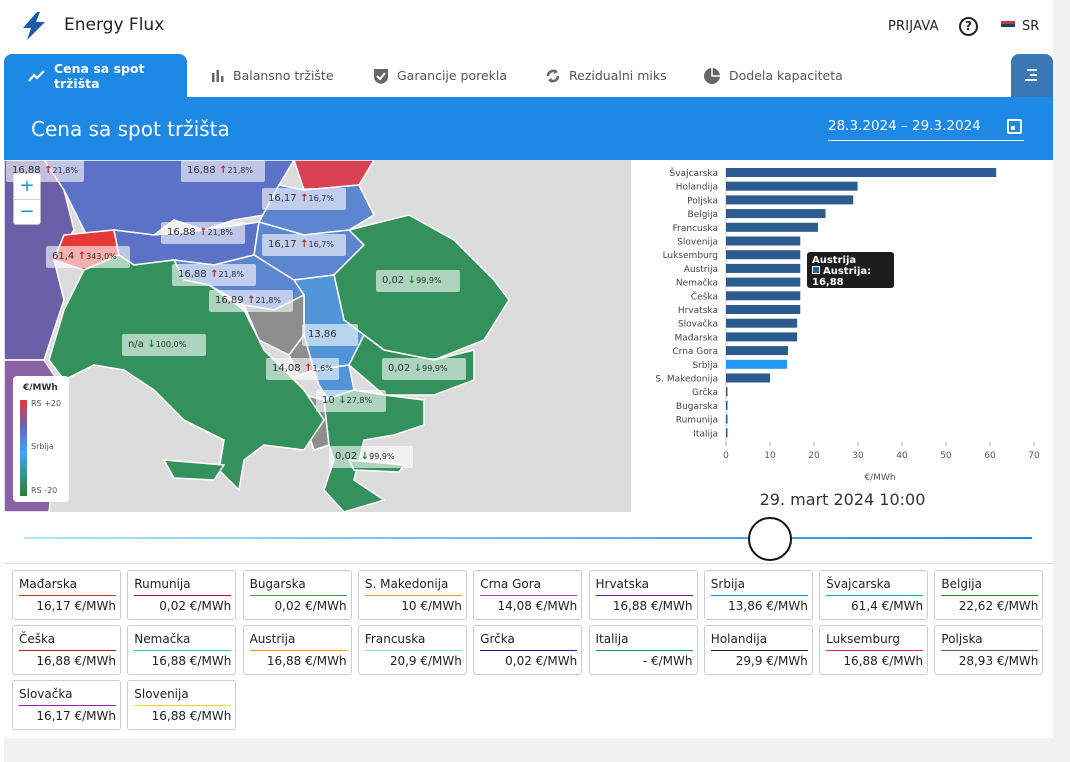 The height and width of the screenshot is (762, 1070). I want to click on category-label: Italija, so click(705, 434).